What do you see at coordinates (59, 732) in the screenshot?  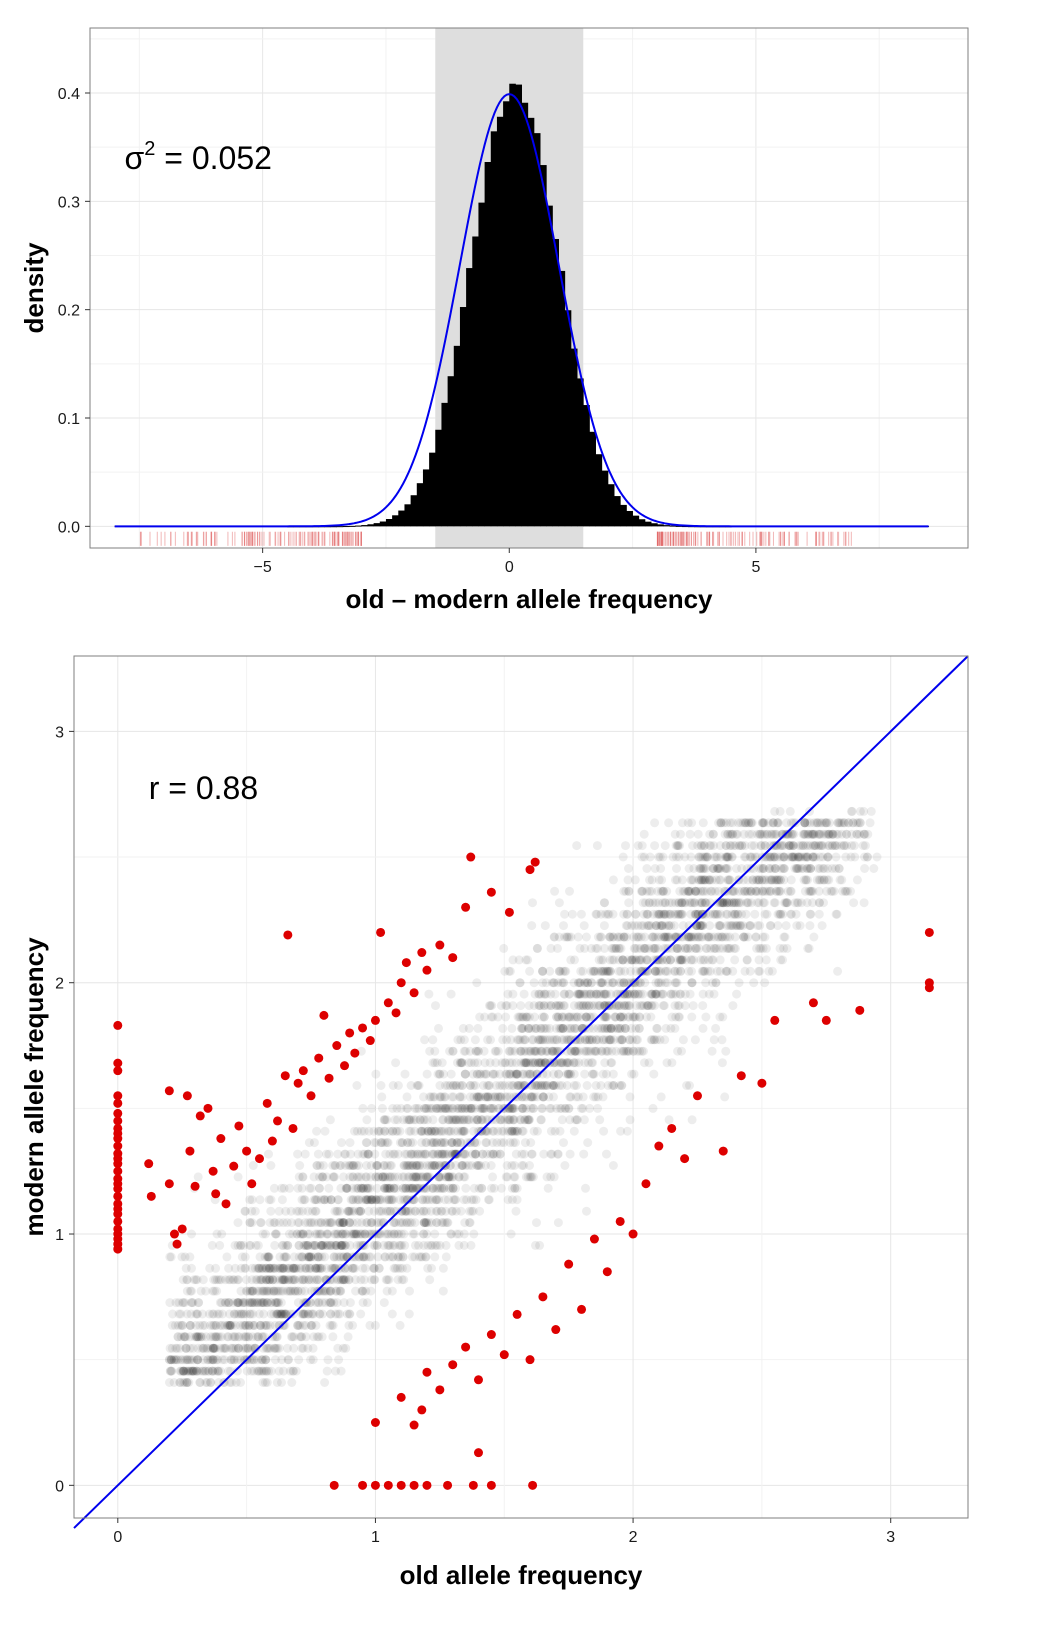 I see `scatter-y-tick-label: 3` at bounding box center [59, 732].